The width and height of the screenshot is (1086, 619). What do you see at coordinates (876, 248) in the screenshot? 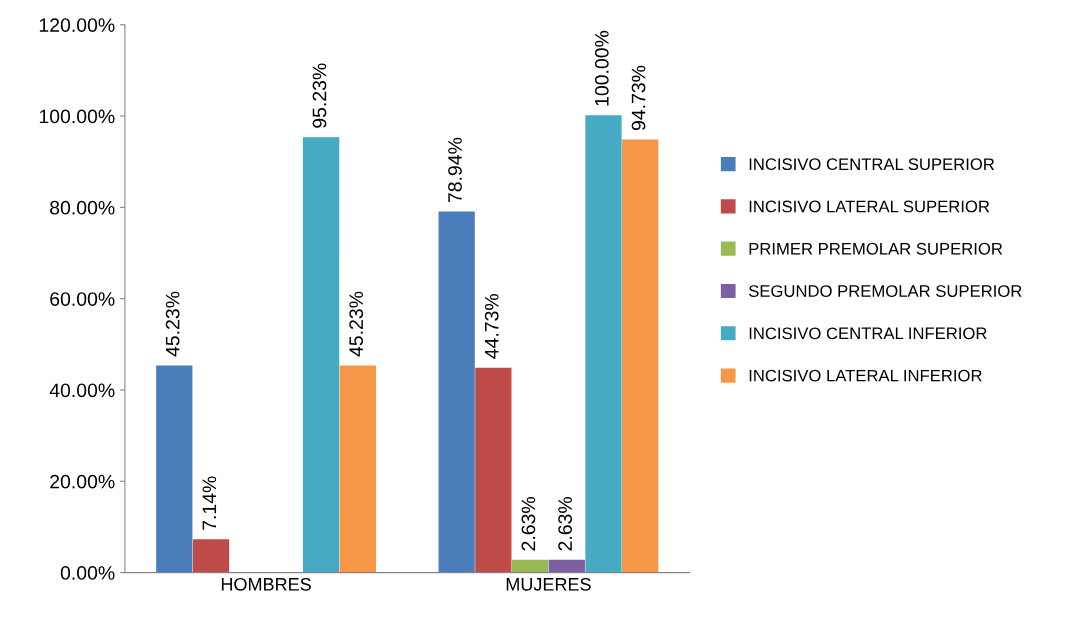
I see `legend-label: PRIMER PREMOLAR SUPERIOR` at bounding box center [876, 248].